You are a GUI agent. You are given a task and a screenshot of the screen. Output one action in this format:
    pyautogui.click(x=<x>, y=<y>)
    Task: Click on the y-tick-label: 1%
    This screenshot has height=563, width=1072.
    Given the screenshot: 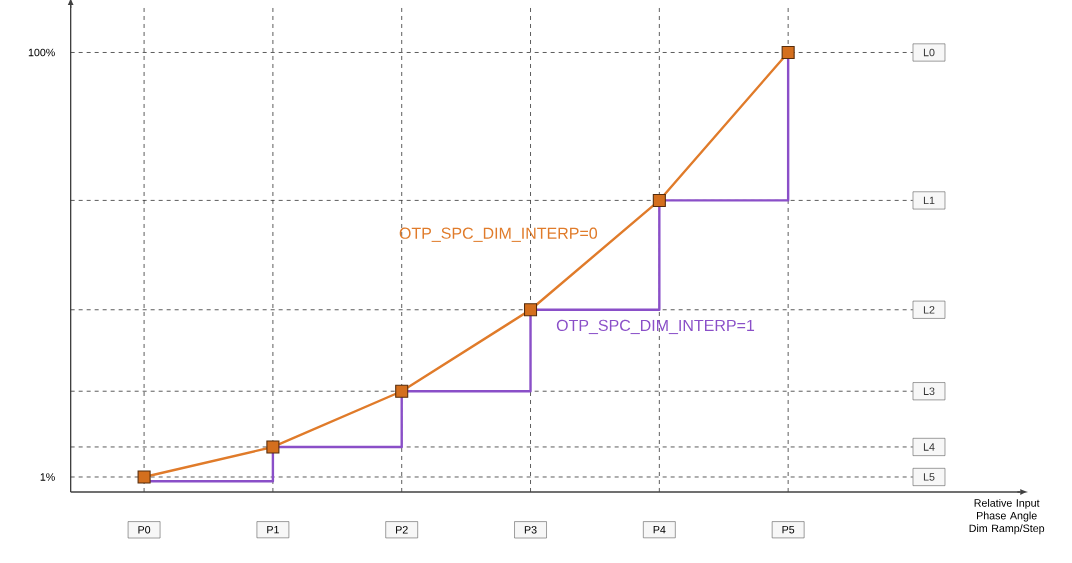 What is the action you would take?
    pyautogui.click(x=47, y=477)
    